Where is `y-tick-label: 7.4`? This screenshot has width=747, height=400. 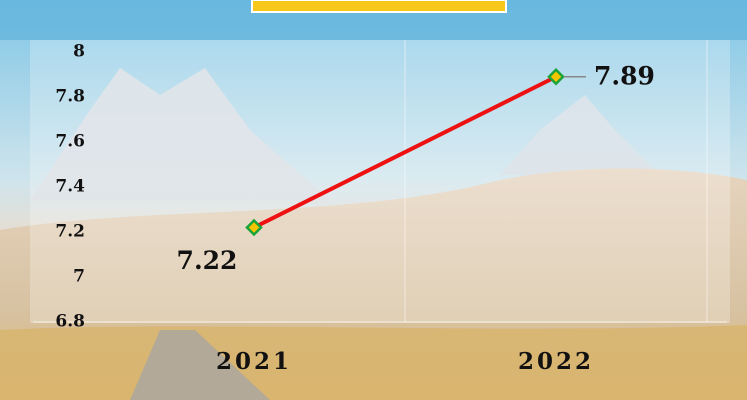
y-tick-label: 7.4 is located at coordinates (70, 187).